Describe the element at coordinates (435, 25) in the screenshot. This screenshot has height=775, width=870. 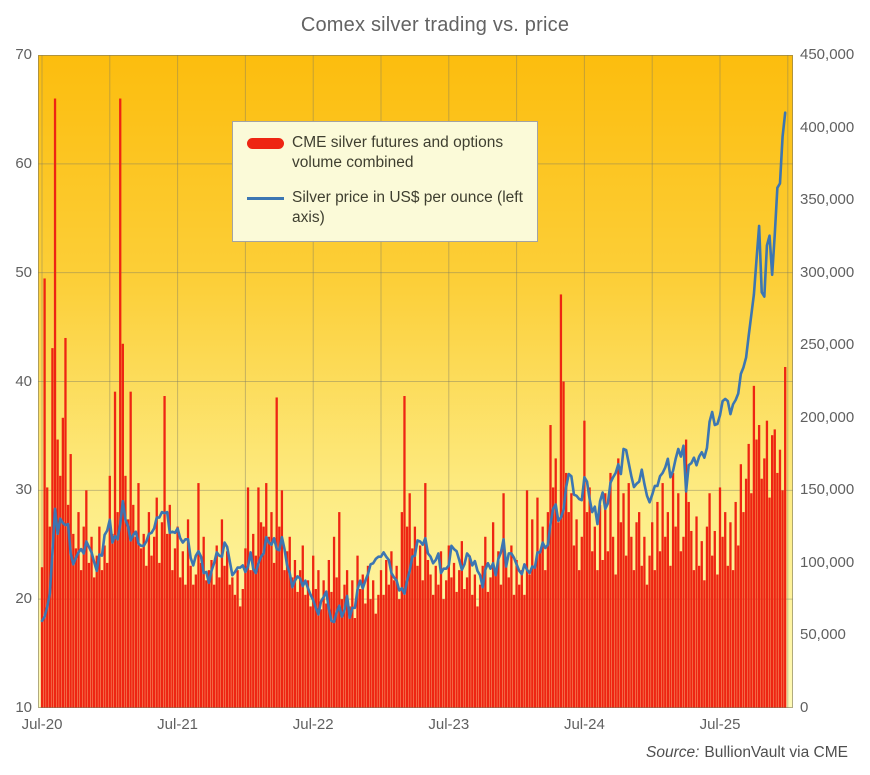
I see `chart-title: Comex silver trading vs. price` at that location.